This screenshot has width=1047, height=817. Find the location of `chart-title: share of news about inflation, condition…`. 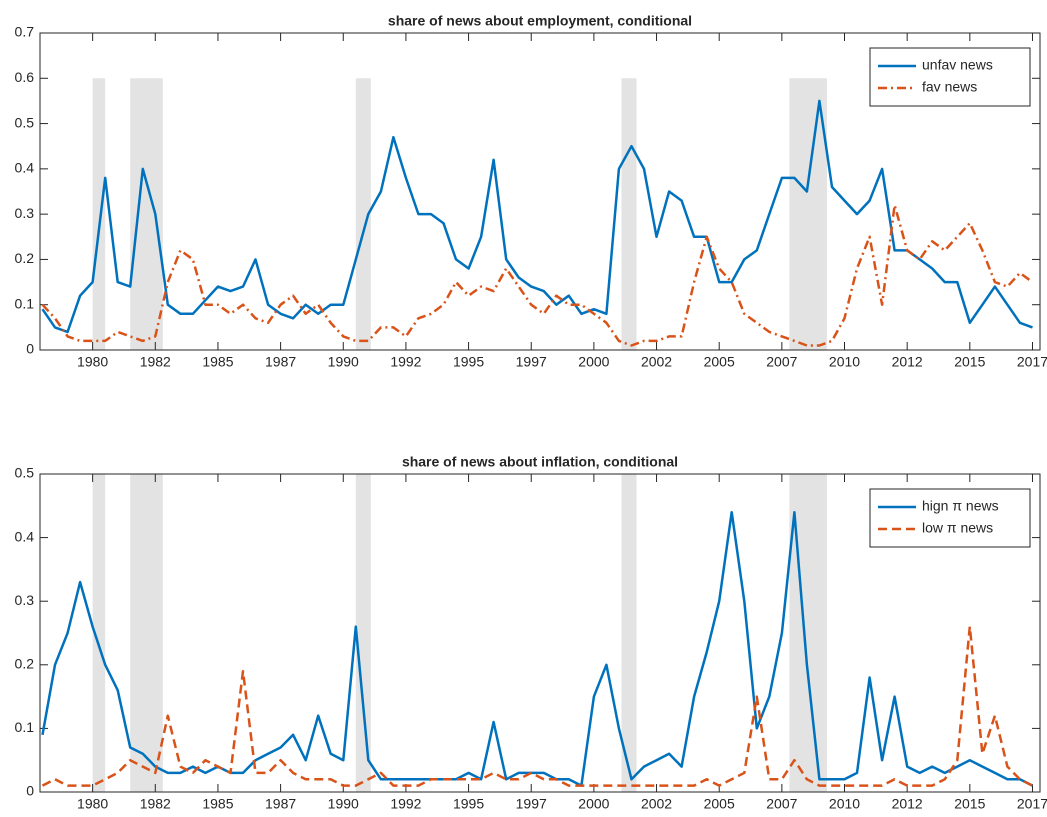

chart-title: share of news about inflation, condition… is located at coordinates (540, 462).